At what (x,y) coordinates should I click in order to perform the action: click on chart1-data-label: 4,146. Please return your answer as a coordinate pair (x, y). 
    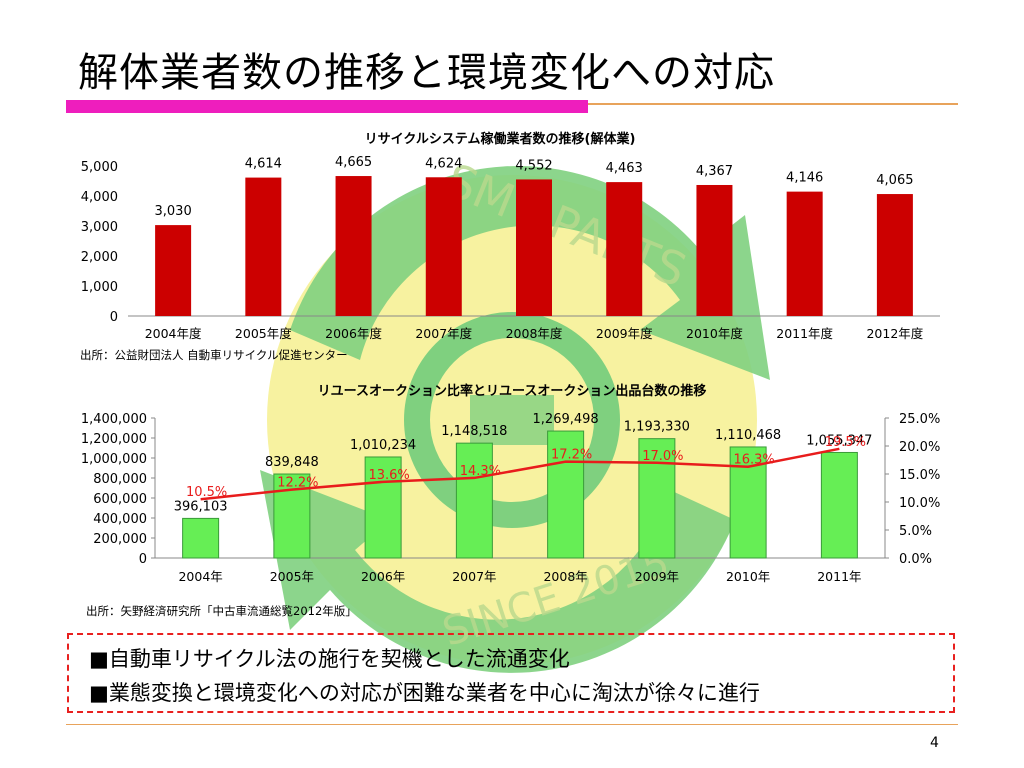
    Looking at the image, I should click on (804, 178).